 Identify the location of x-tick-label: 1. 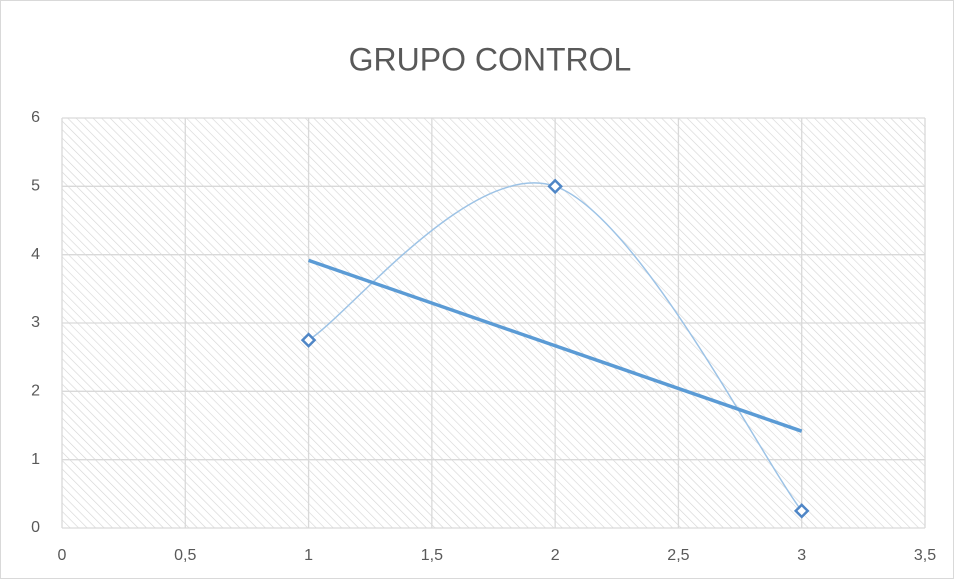
(308, 555).